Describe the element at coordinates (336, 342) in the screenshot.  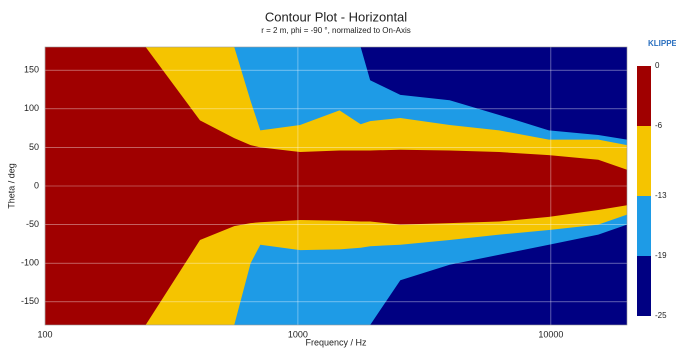
I see `x-axis-label: Frequency / Hz` at that location.